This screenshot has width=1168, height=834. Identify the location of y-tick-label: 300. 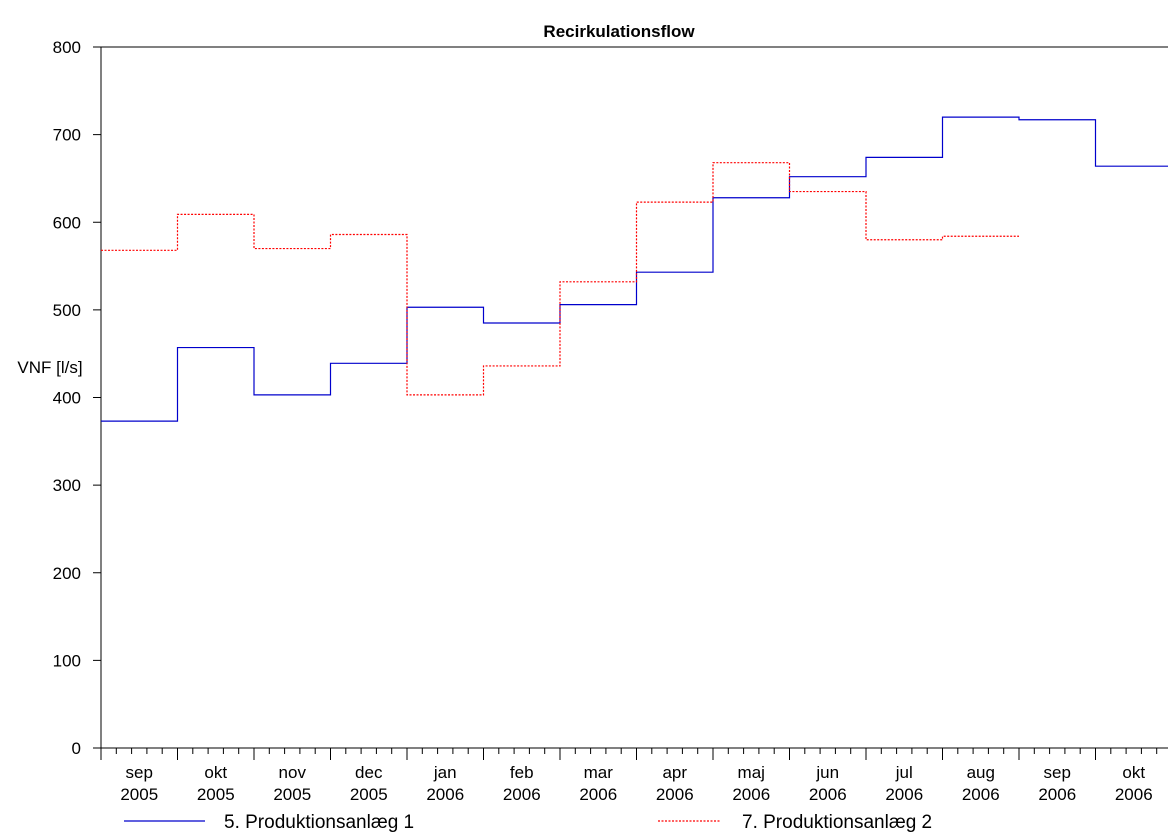
(67, 485).